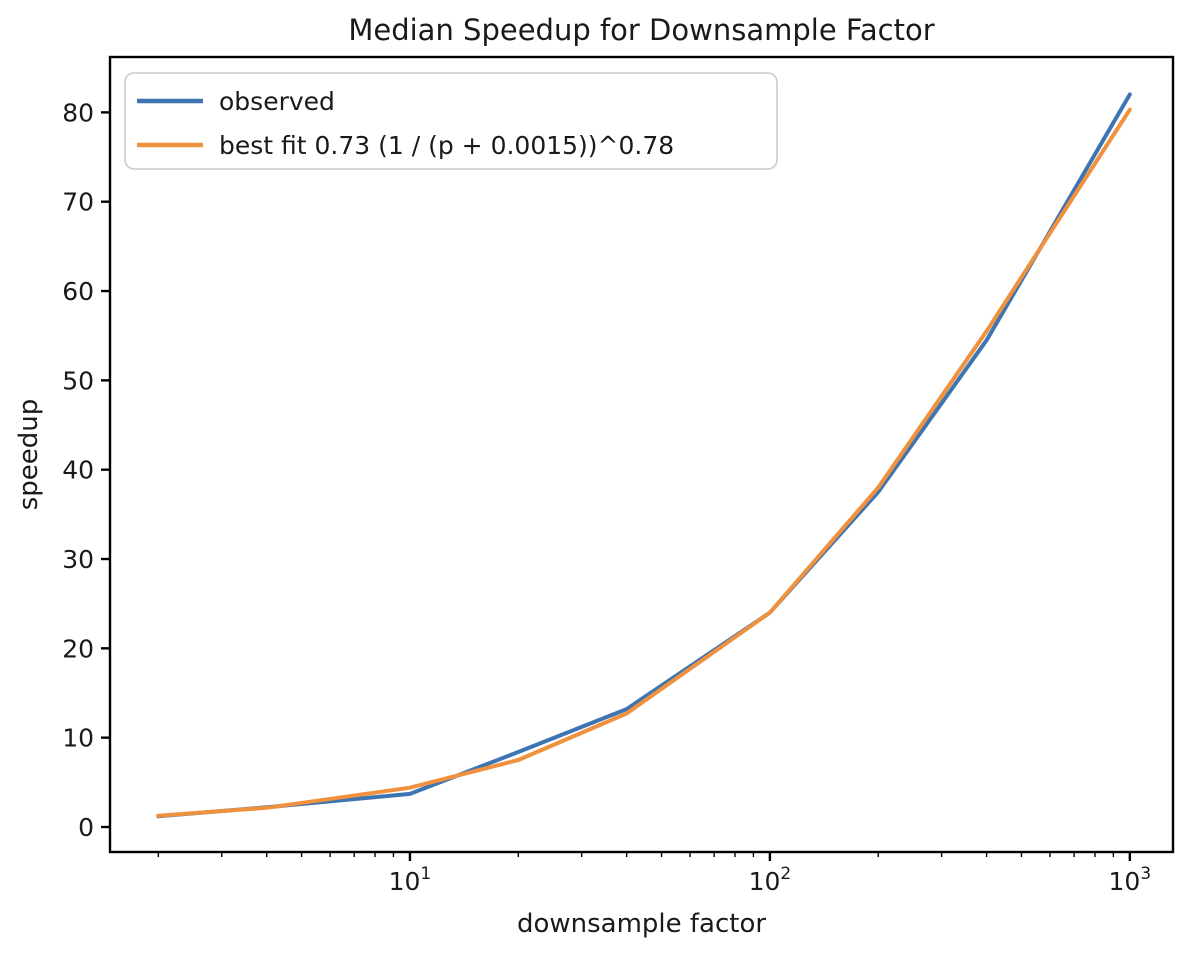  Describe the element at coordinates (78, 112) in the screenshot. I see `y-tick-label: 80` at that location.